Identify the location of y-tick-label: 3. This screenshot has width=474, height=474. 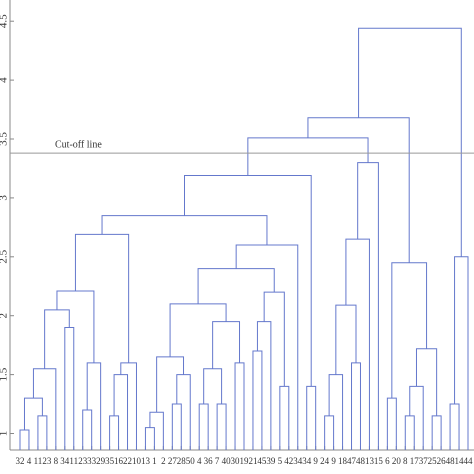
(5, 198).